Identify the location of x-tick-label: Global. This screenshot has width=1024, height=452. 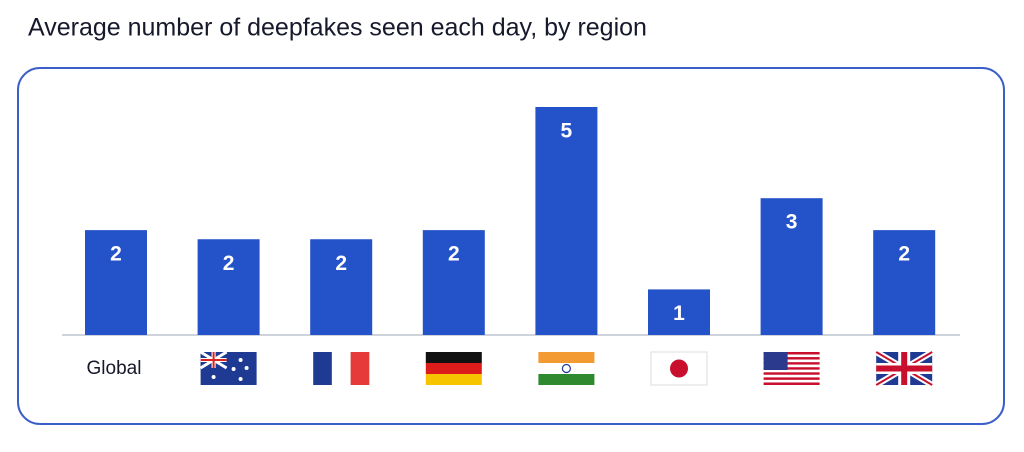
(114, 368).